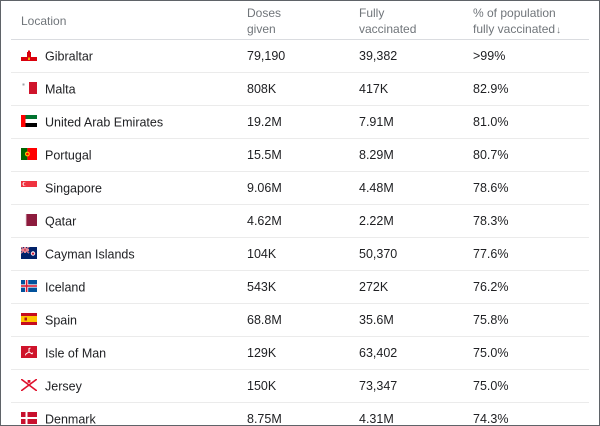  What do you see at coordinates (406, 386) in the screenshot?
I see `fully-vaccinated-cell: 73,347` at bounding box center [406, 386].